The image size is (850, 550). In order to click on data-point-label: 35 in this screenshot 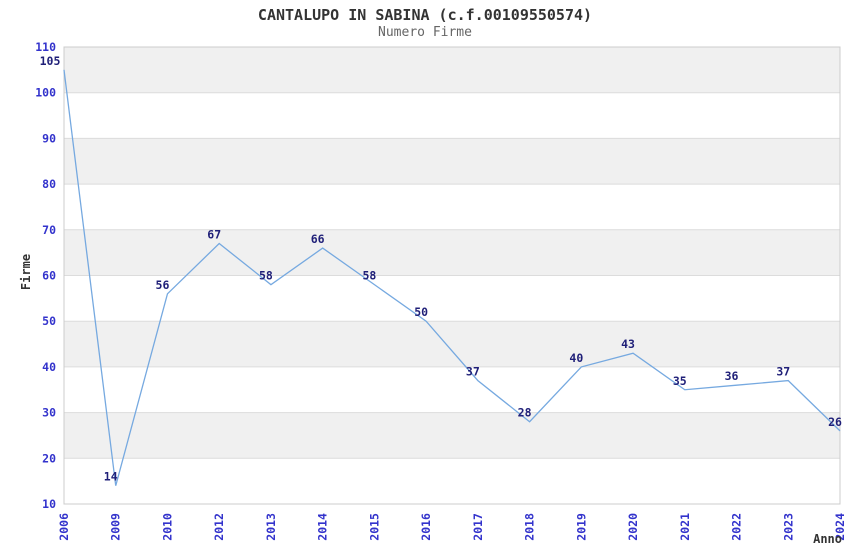, I will do `click(680, 381)`.